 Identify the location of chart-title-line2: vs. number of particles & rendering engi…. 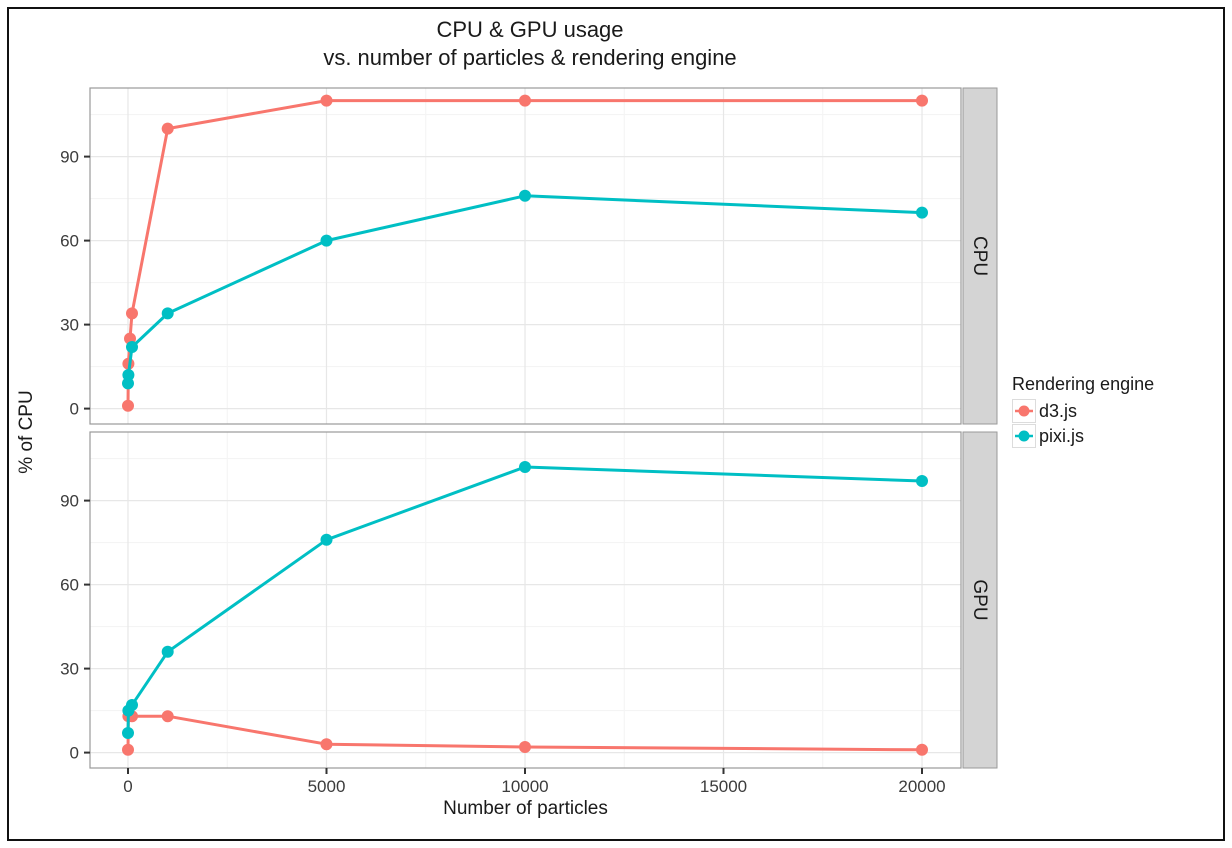
(530, 57).